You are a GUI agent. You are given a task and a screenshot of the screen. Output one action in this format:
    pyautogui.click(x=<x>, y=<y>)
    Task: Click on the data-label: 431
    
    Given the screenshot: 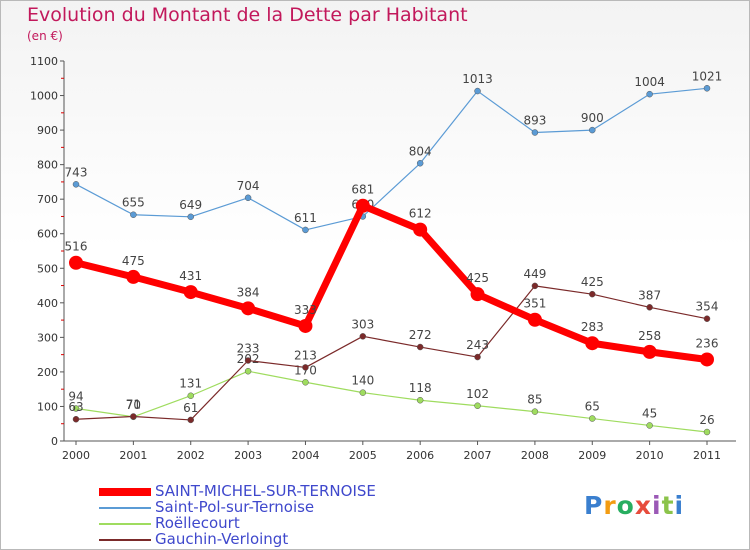 What is the action you would take?
    pyautogui.click(x=190, y=276)
    